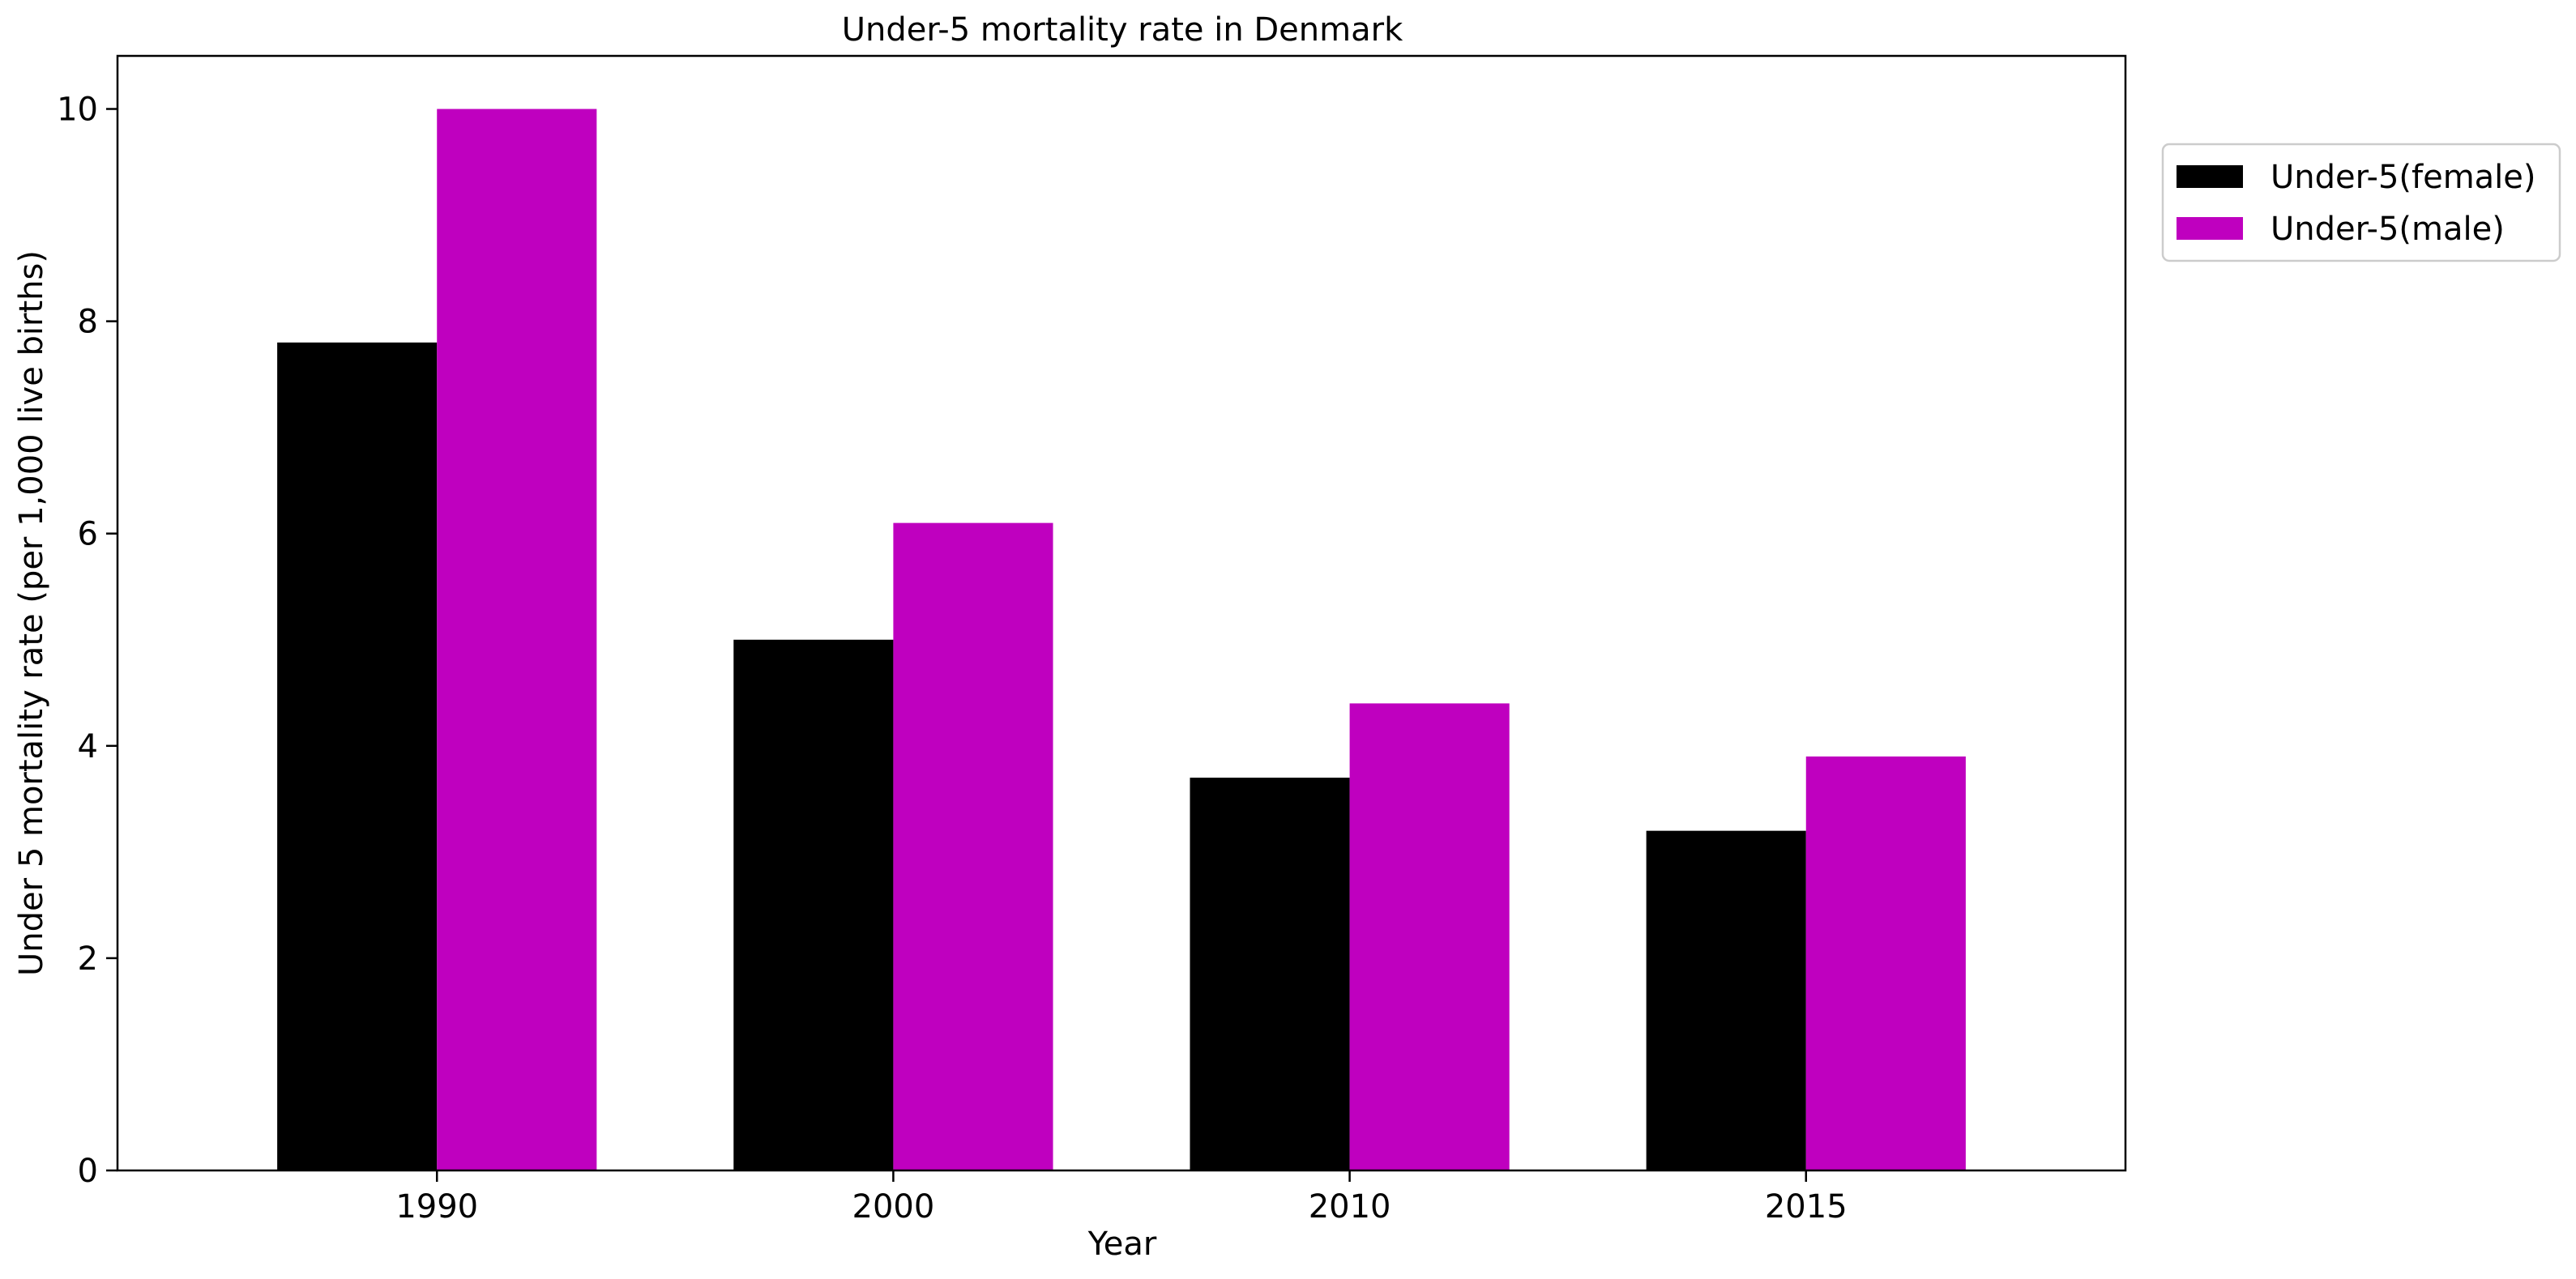 The height and width of the screenshot is (1279, 2576). Describe the element at coordinates (1806, 1207) in the screenshot. I see `x-tick-label: 2015` at that location.